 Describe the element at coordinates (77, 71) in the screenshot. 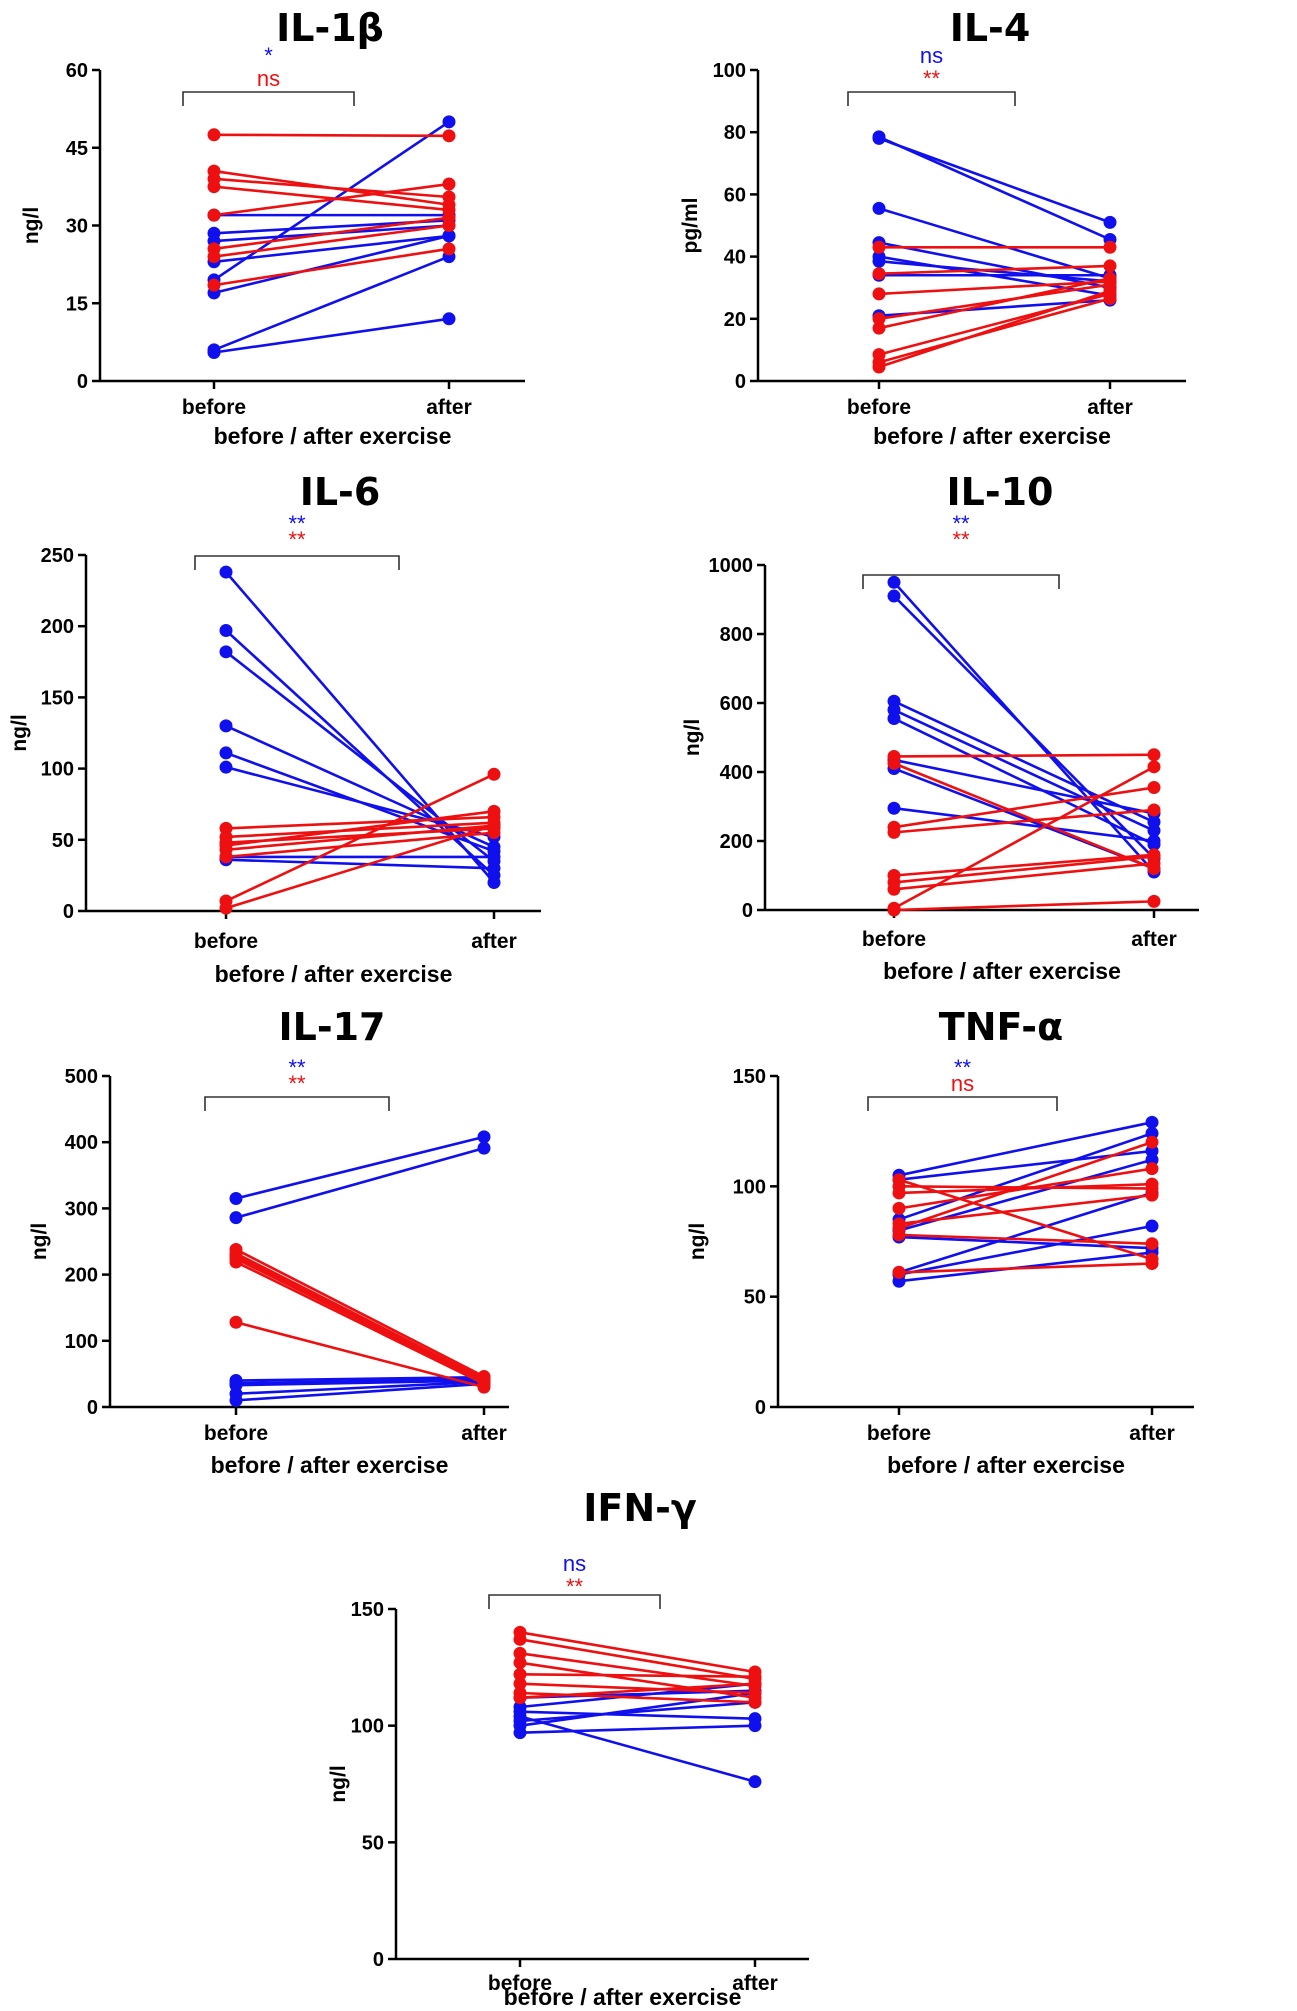

I see `y-tick-label: 60` at that location.